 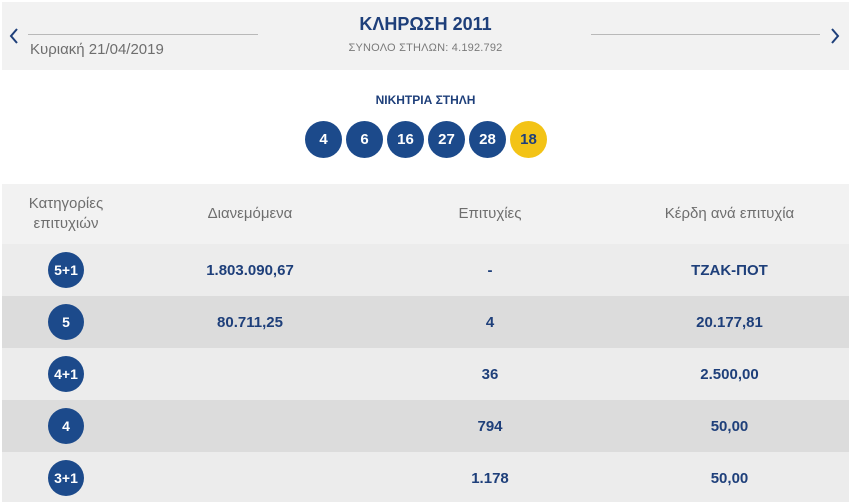 What do you see at coordinates (729, 270) in the screenshot?
I see `prize-cell: ΤΖΑΚ-ΠΟΤ` at bounding box center [729, 270].